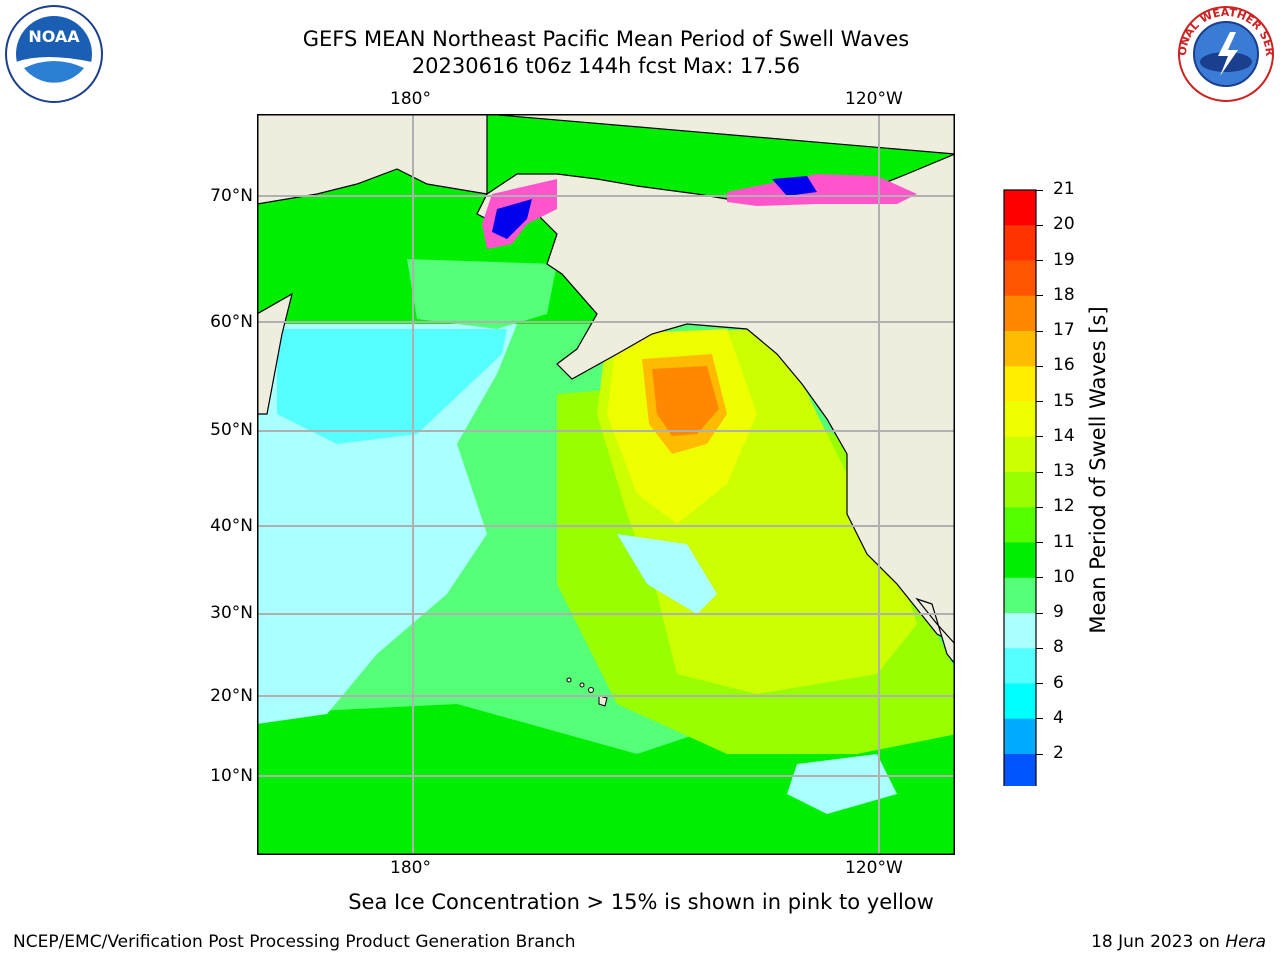  Describe the element at coordinates (1064, 294) in the screenshot. I see `colorbar-tick-label: 18` at that location.